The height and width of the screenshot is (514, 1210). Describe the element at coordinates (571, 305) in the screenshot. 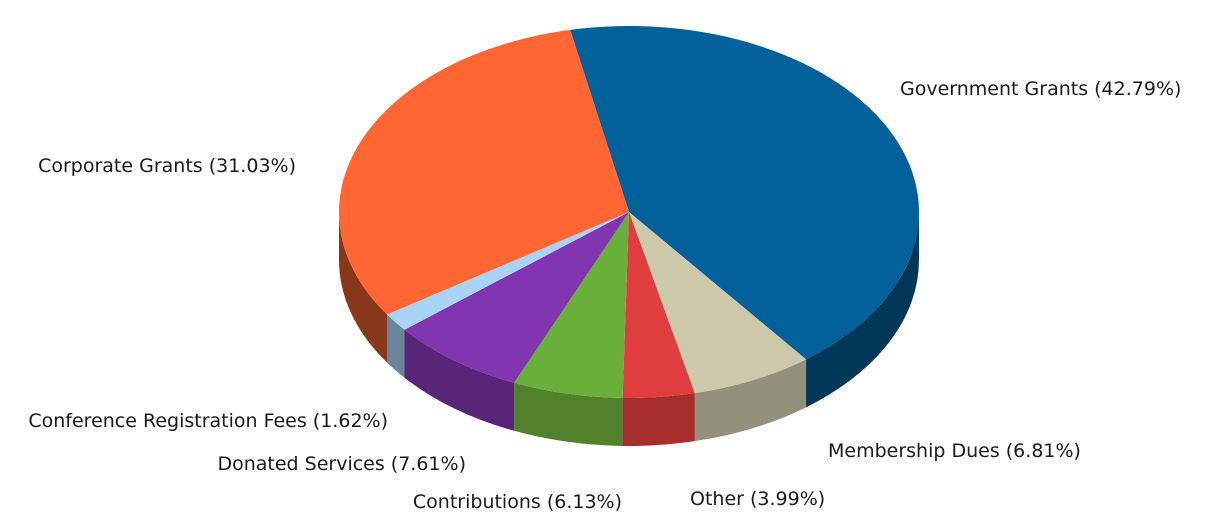

I see `pie-slice-contributions` at that location.